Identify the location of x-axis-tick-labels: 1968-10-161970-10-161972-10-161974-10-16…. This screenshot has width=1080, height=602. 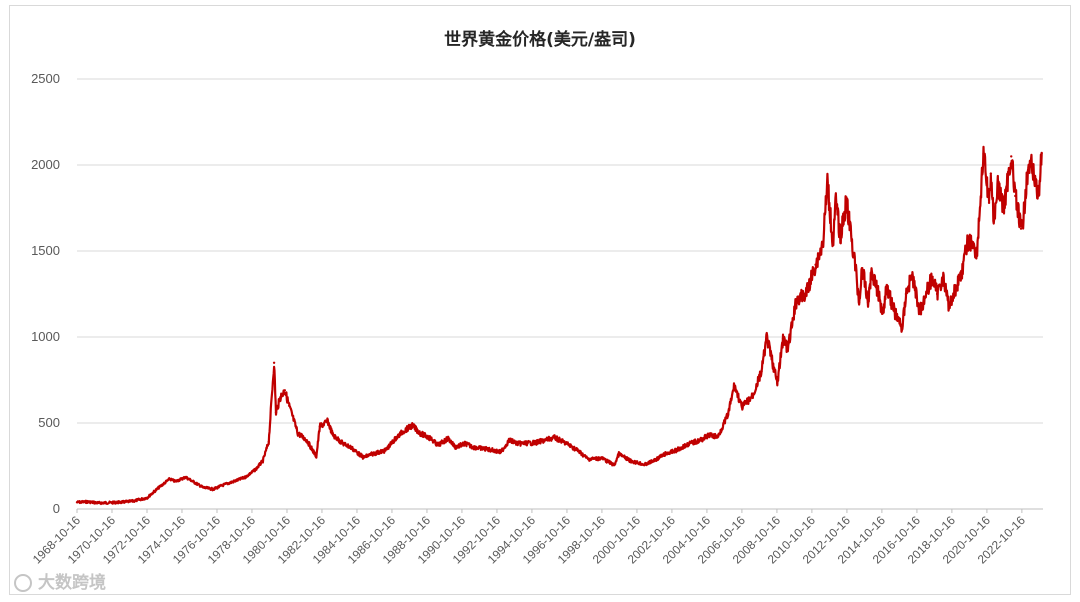
(529, 538).